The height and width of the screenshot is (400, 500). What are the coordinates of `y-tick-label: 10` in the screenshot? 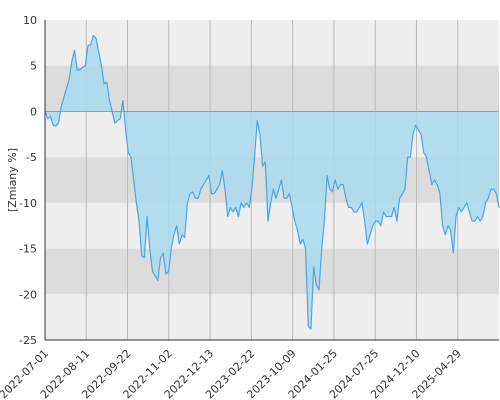 It's located at (30, 20).